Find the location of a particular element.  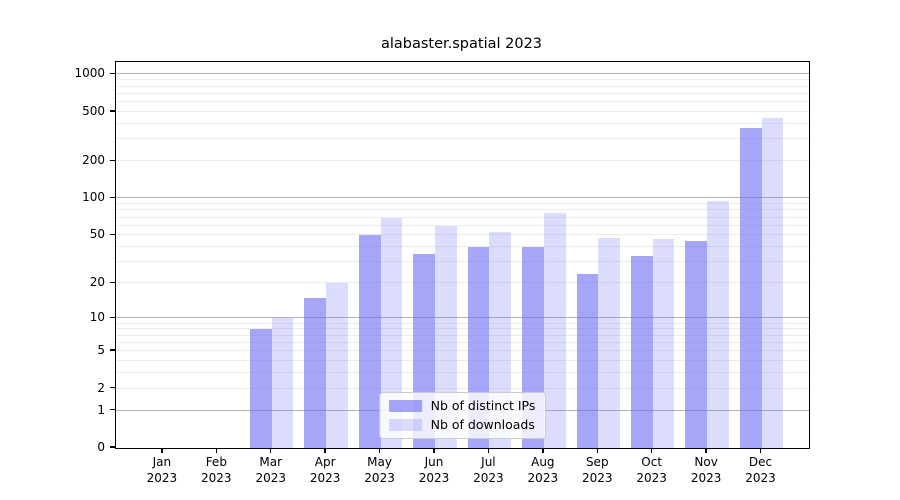

legend: Nb of distinct IPs Nb of downloads is located at coordinates (462, 415).